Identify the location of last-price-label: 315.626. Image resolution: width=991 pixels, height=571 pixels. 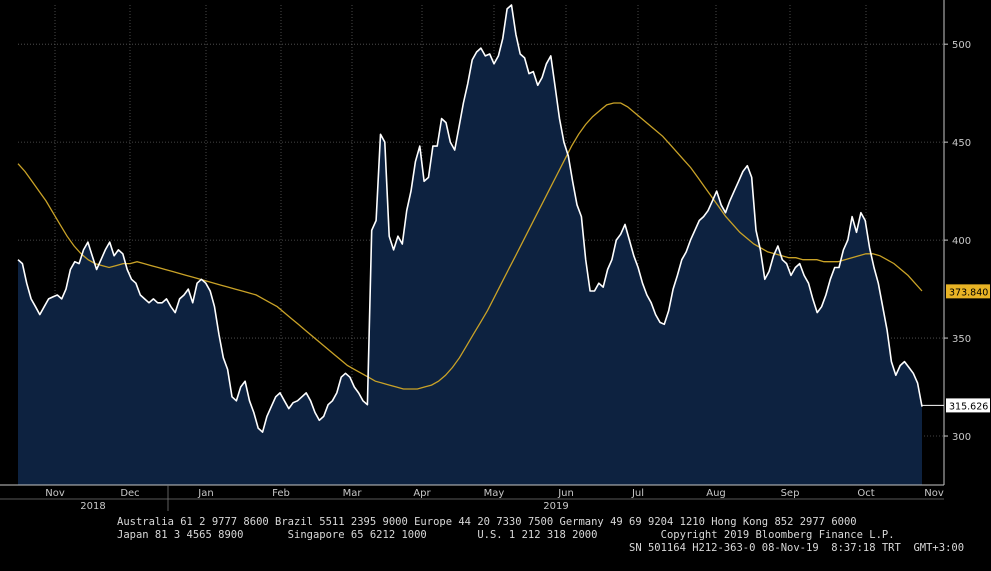
(968, 406).